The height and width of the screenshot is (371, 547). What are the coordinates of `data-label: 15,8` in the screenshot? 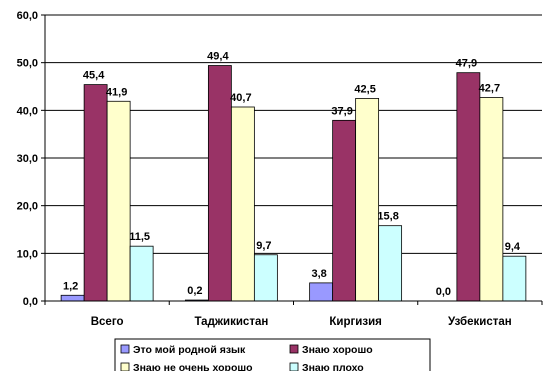 It's located at (387, 217).